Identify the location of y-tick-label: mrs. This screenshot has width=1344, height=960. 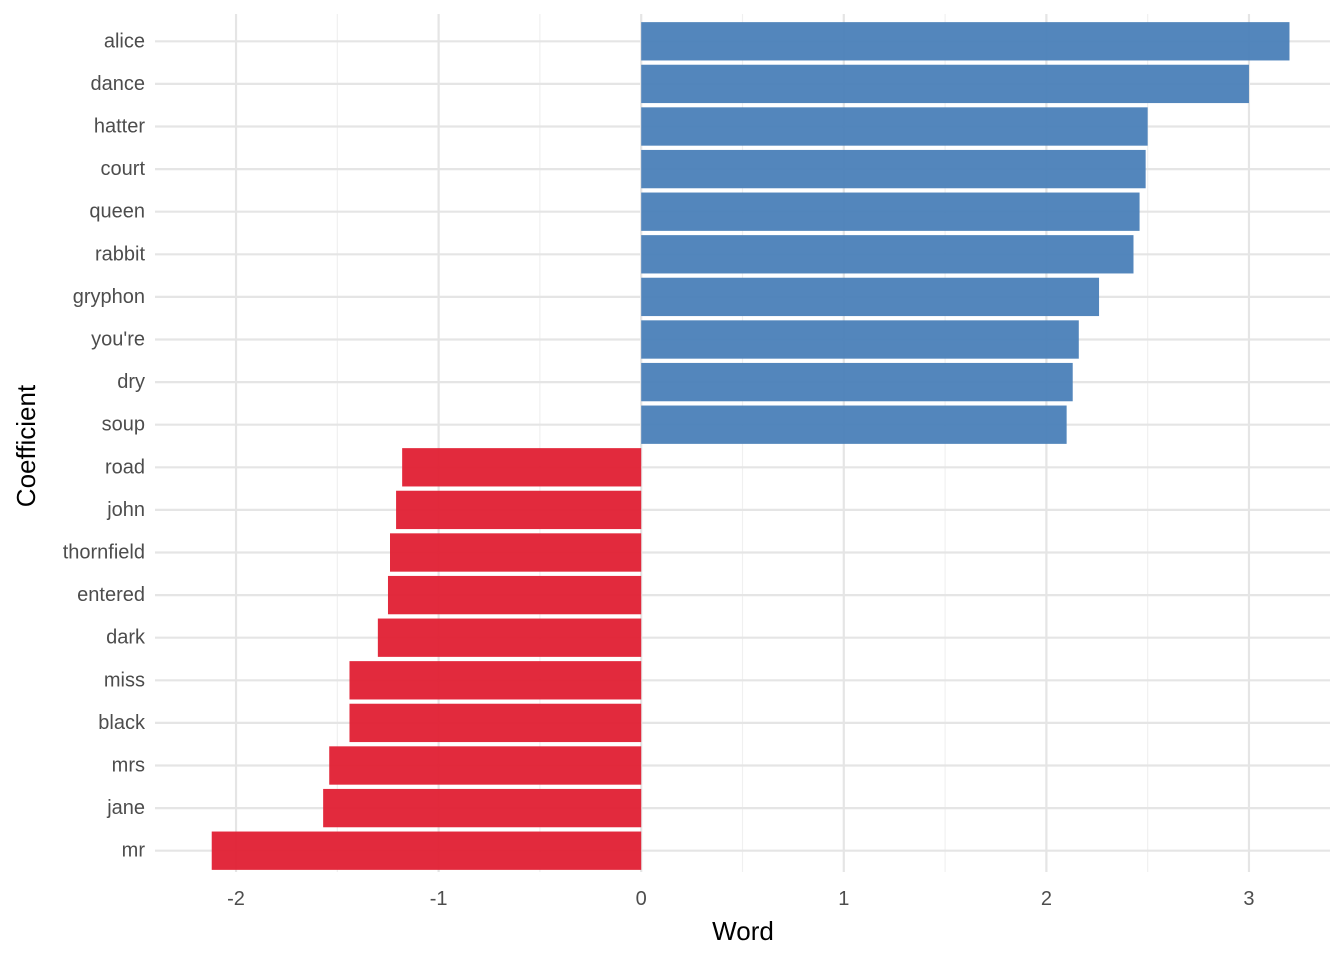
(128, 766).